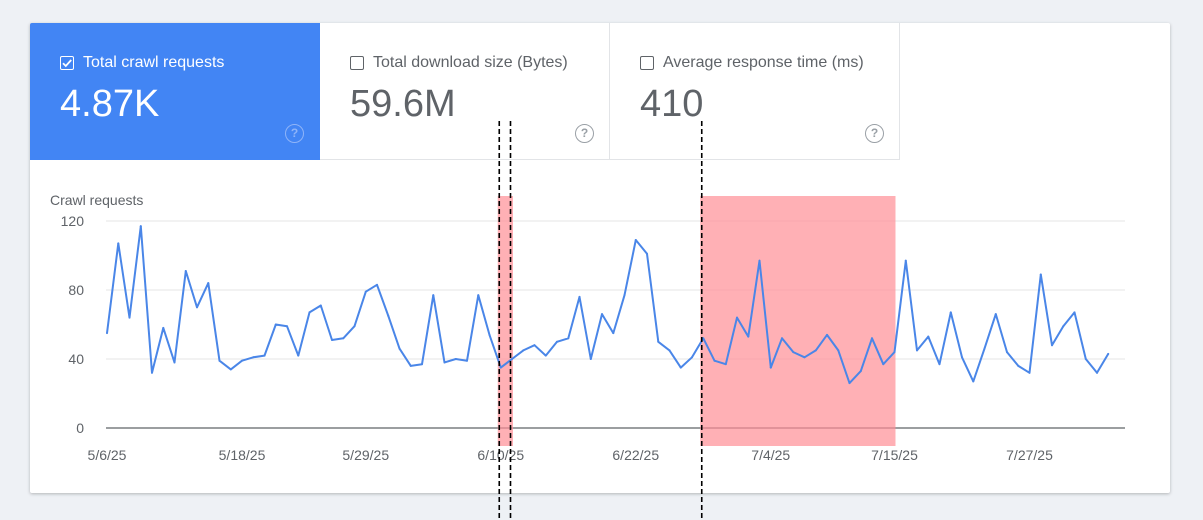 This screenshot has height=520, width=1203. Describe the element at coordinates (67, 63) in the screenshot. I see `checkbox-checked-icon` at that location.